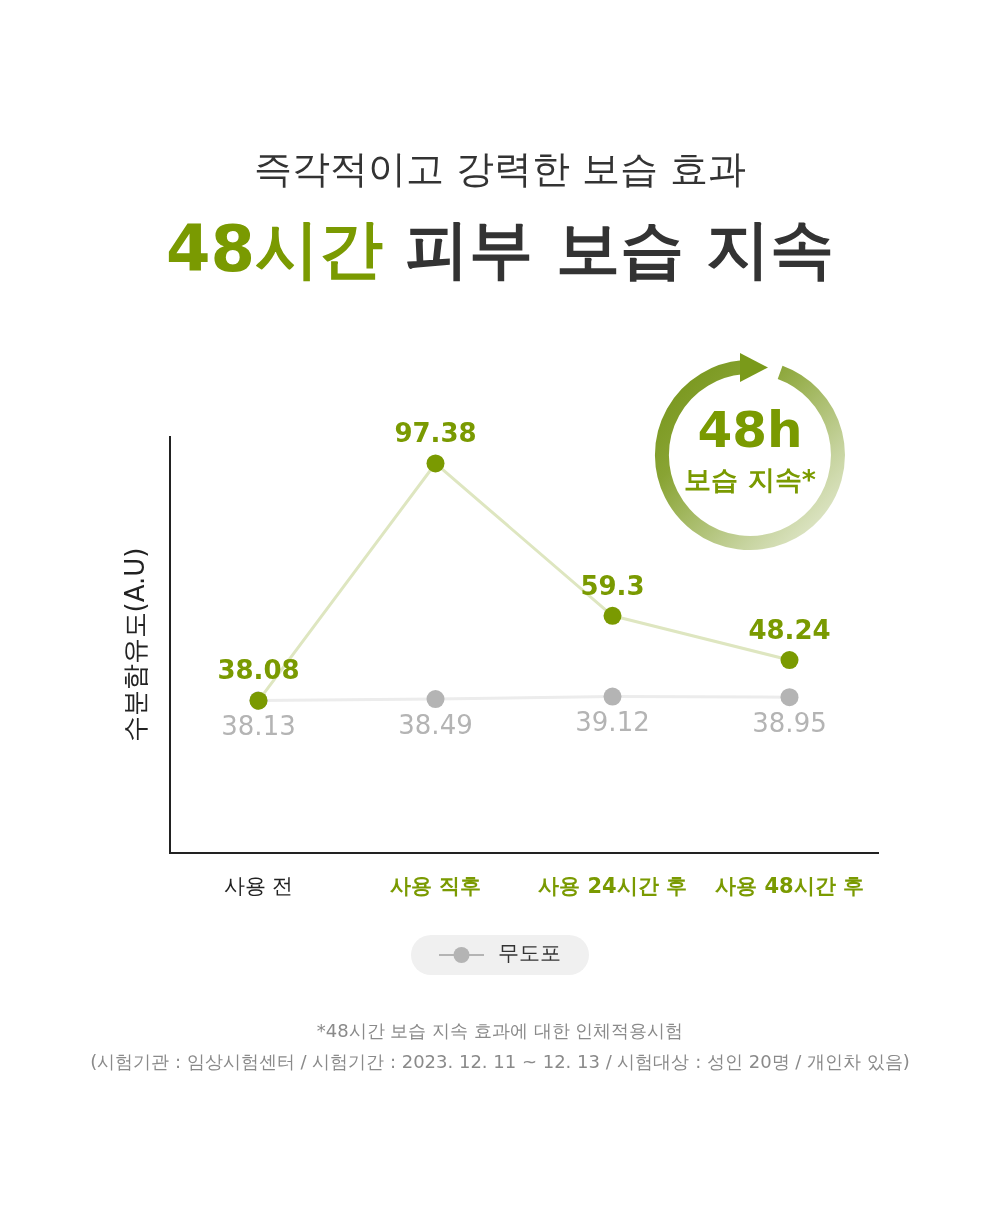 The image size is (1000, 1225). I want to click on data-label: 48.24, so click(789, 629).